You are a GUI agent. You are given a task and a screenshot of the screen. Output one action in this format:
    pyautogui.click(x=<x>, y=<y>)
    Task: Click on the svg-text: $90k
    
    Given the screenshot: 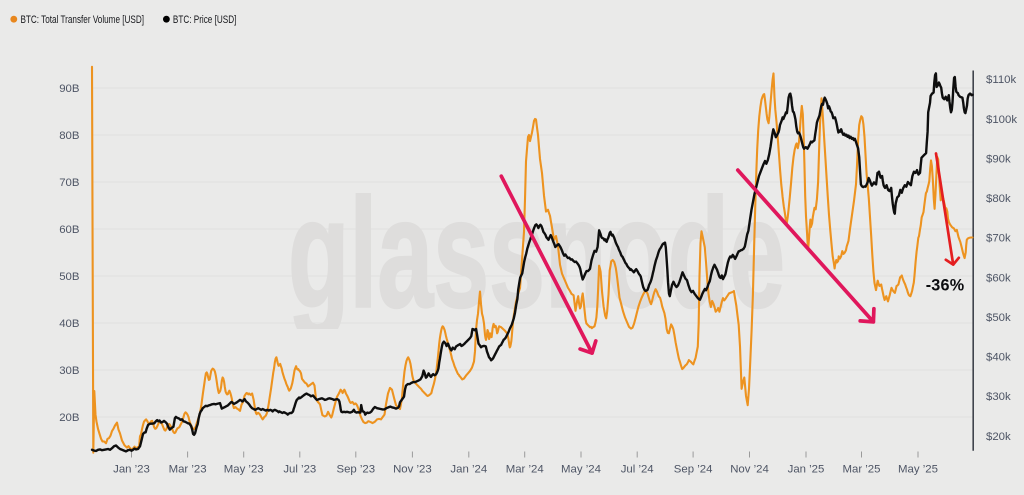 What is the action you would take?
    pyautogui.click(x=998, y=159)
    